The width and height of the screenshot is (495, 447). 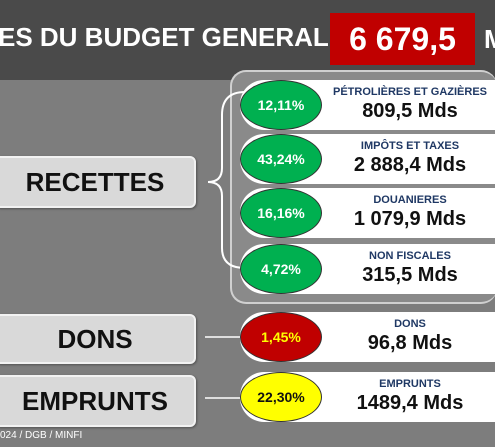 I want to click on item-label: DONS, so click(x=410, y=324).